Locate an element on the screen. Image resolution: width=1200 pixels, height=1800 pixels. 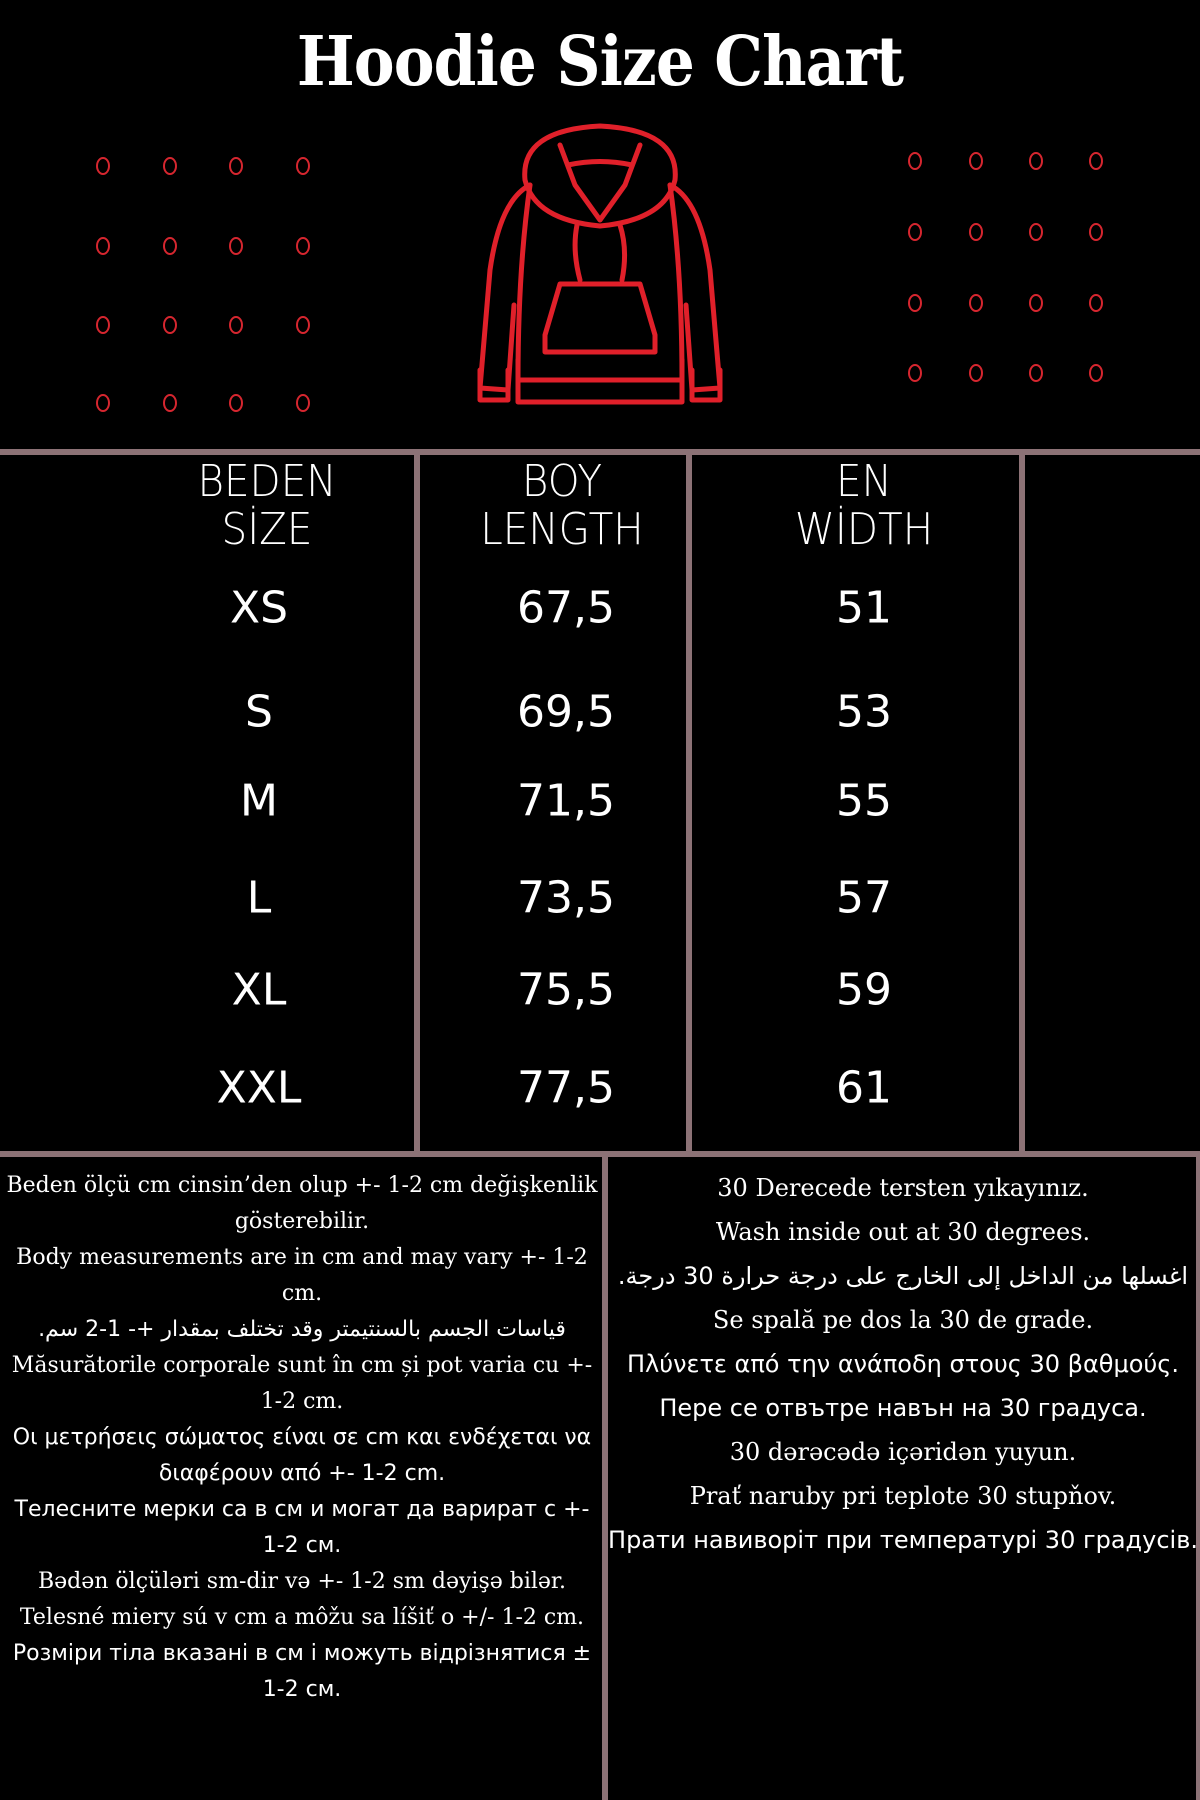
table-top-divider is located at coordinates (600, 452).